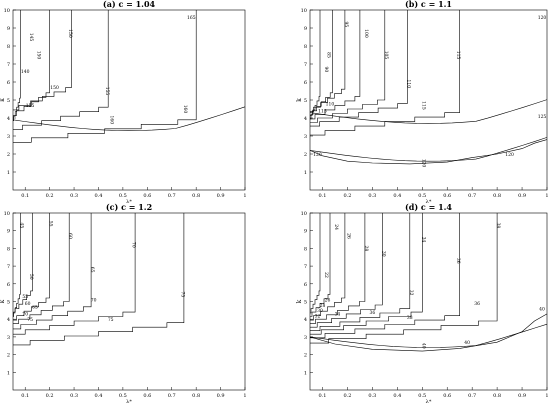  I want to click on contour-label: 125, so click(542, 117).